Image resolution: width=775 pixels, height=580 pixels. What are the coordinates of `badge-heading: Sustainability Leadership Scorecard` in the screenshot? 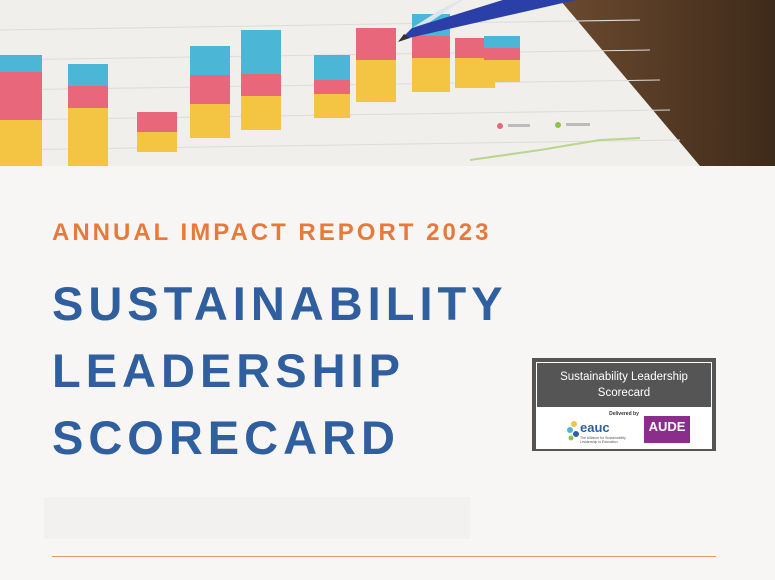 It's located at (624, 385).